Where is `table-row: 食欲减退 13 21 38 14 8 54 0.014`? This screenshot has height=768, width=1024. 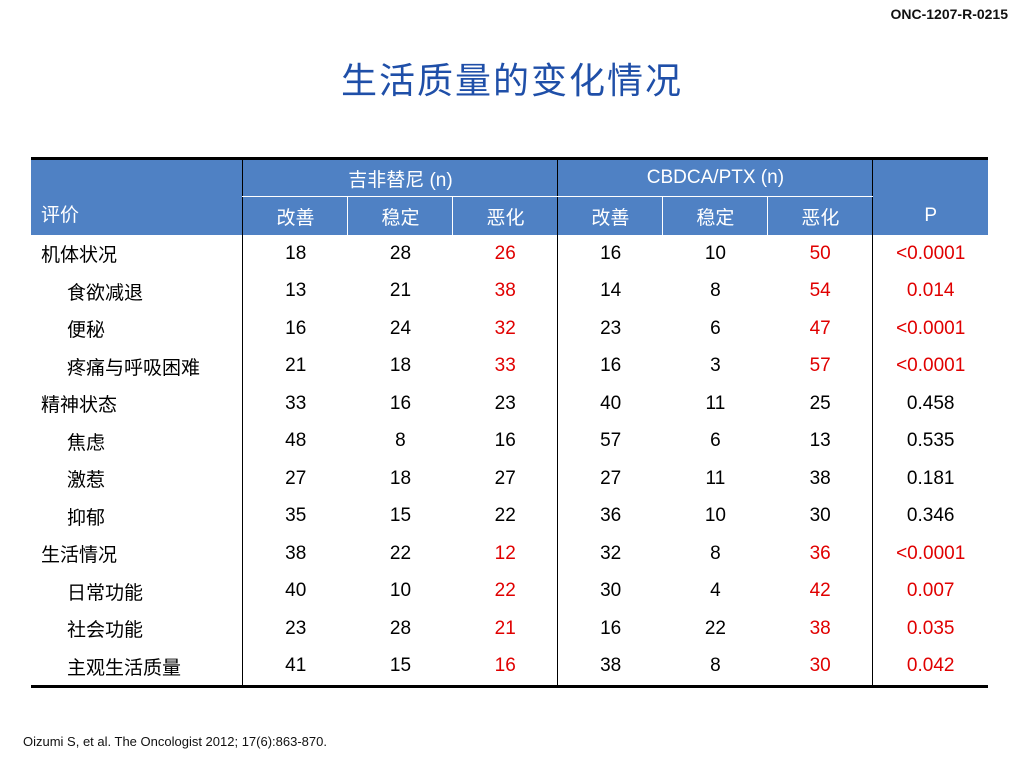 table-row: 食欲减退 13 21 38 14 8 54 0.014 is located at coordinates (509, 291).